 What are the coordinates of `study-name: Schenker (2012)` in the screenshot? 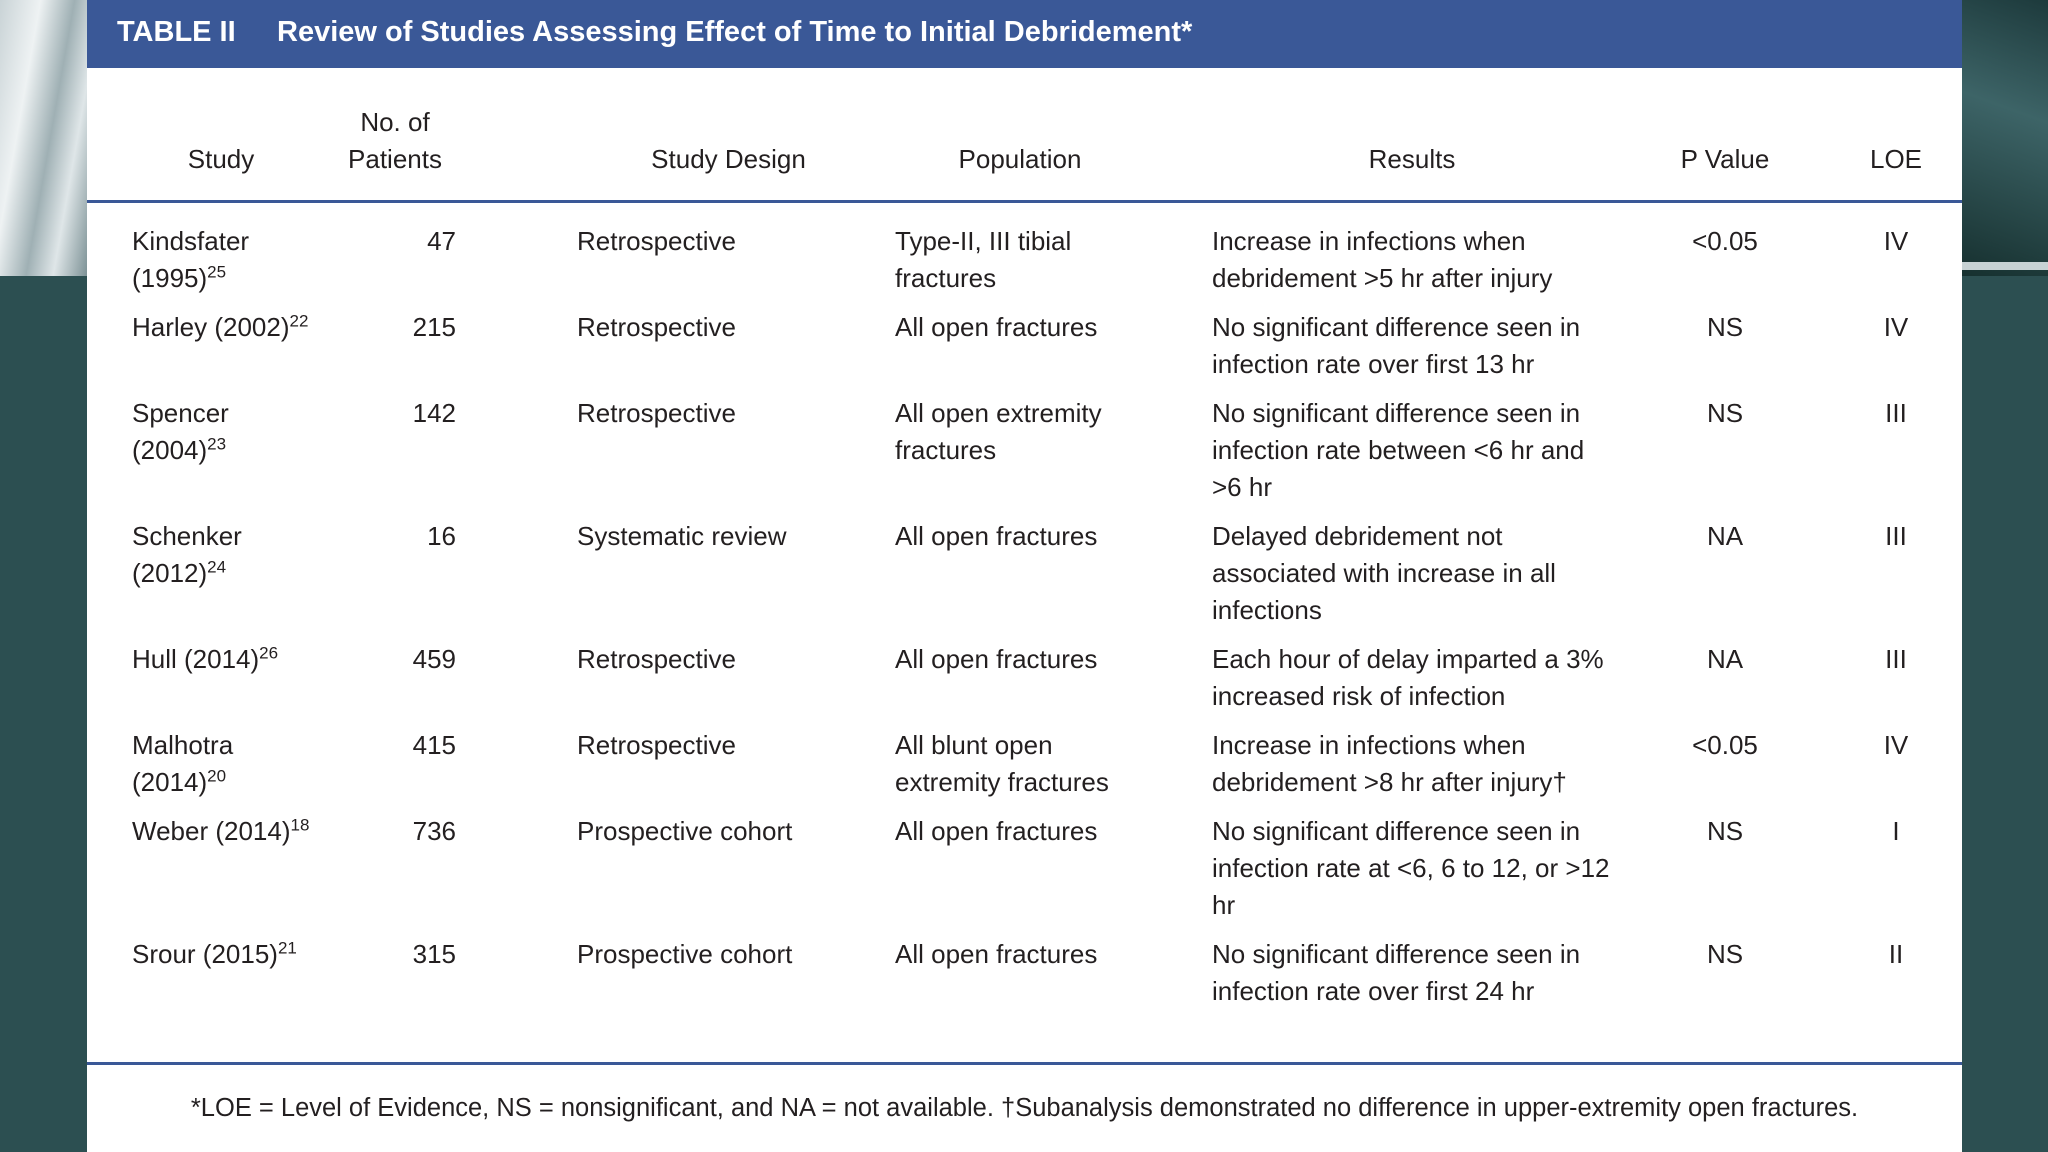 It's located at (187, 554).